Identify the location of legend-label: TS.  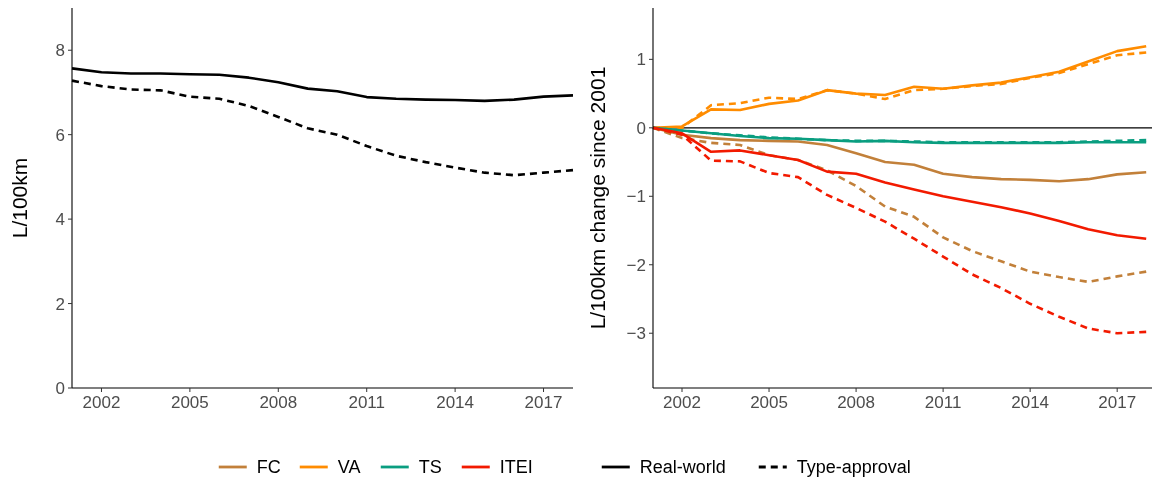
(430, 467).